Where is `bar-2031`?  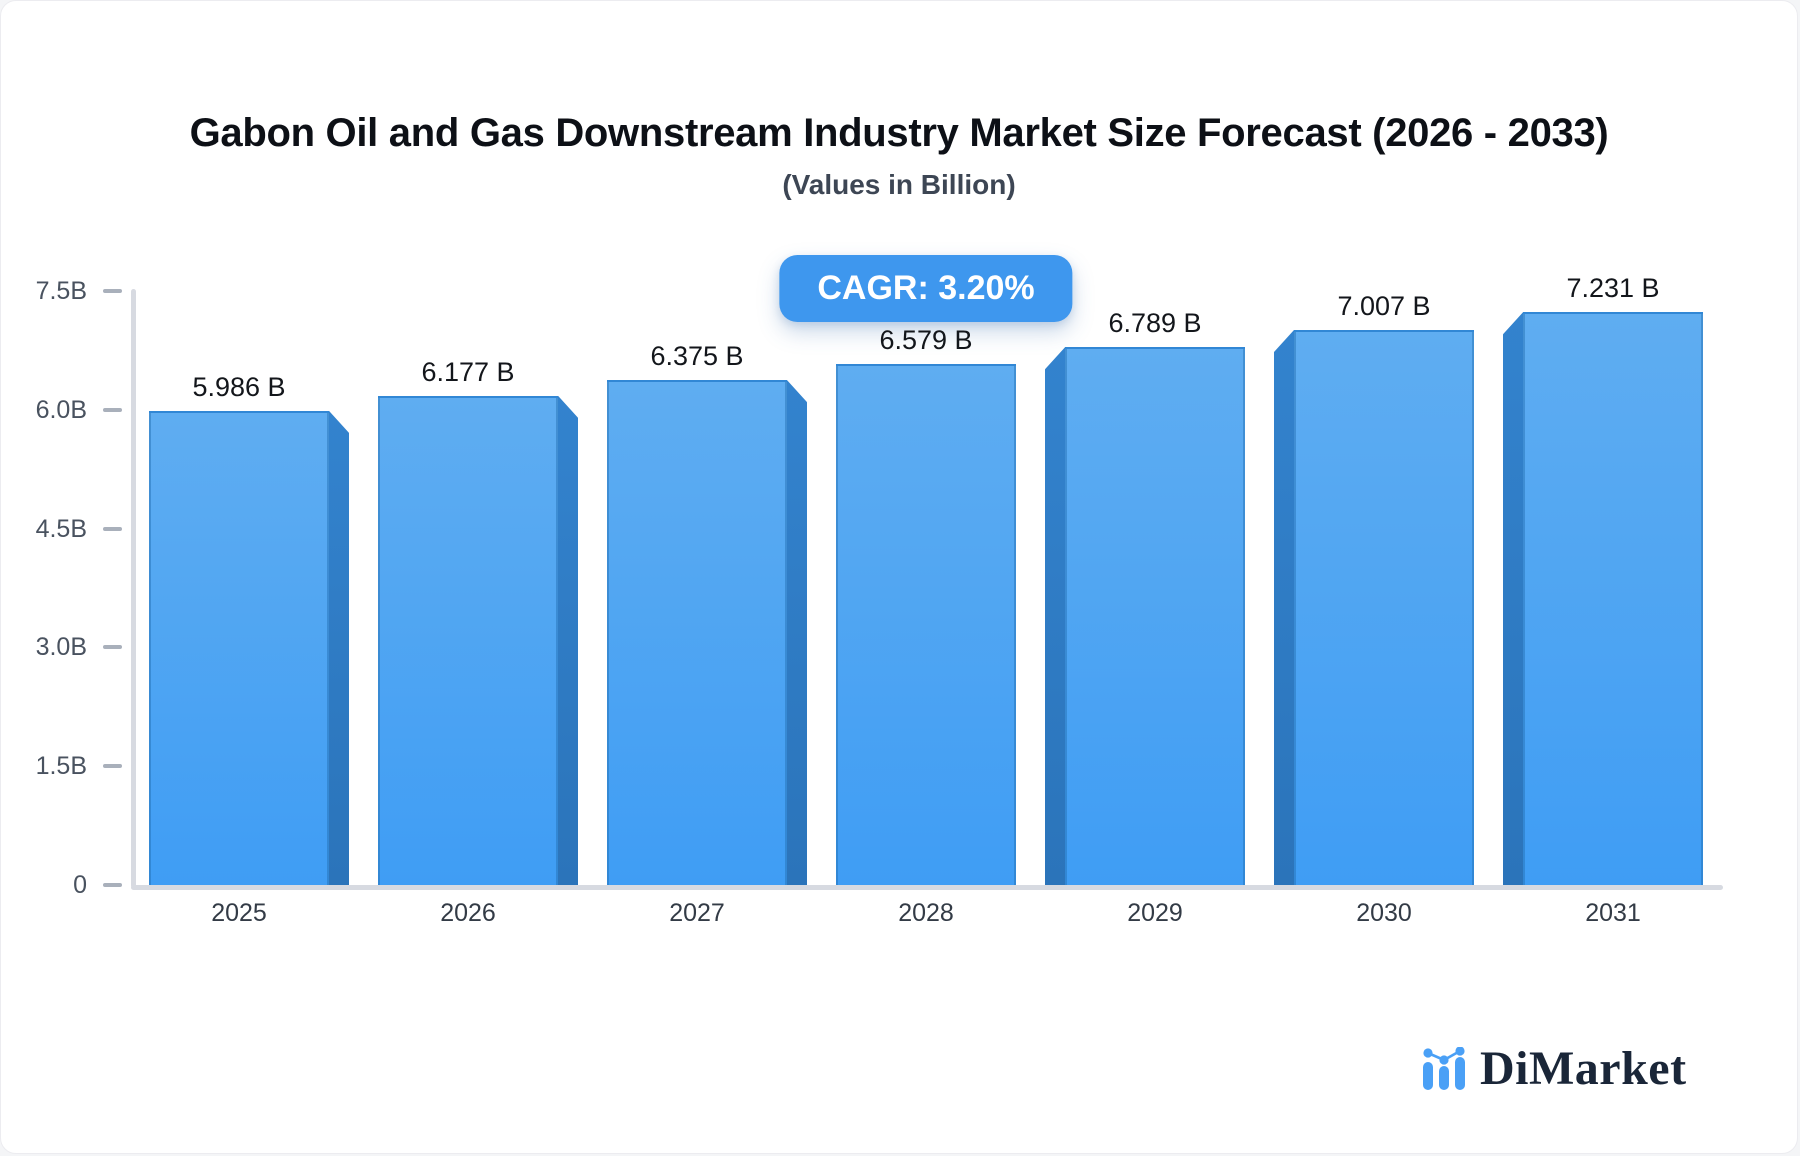
bar-2031 is located at coordinates (1613, 598).